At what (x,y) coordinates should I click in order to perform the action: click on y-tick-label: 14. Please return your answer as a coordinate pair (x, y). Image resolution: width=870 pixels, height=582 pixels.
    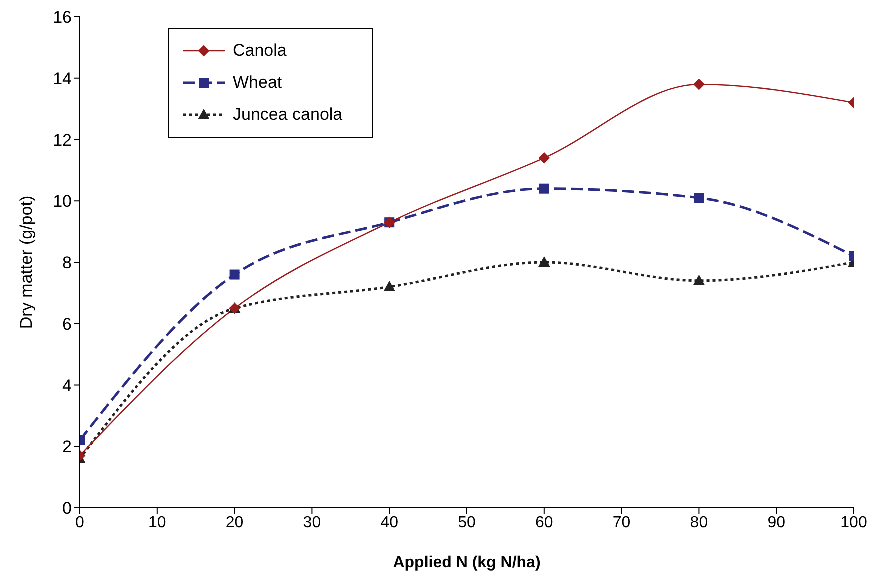
    Looking at the image, I should click on (62, 78).